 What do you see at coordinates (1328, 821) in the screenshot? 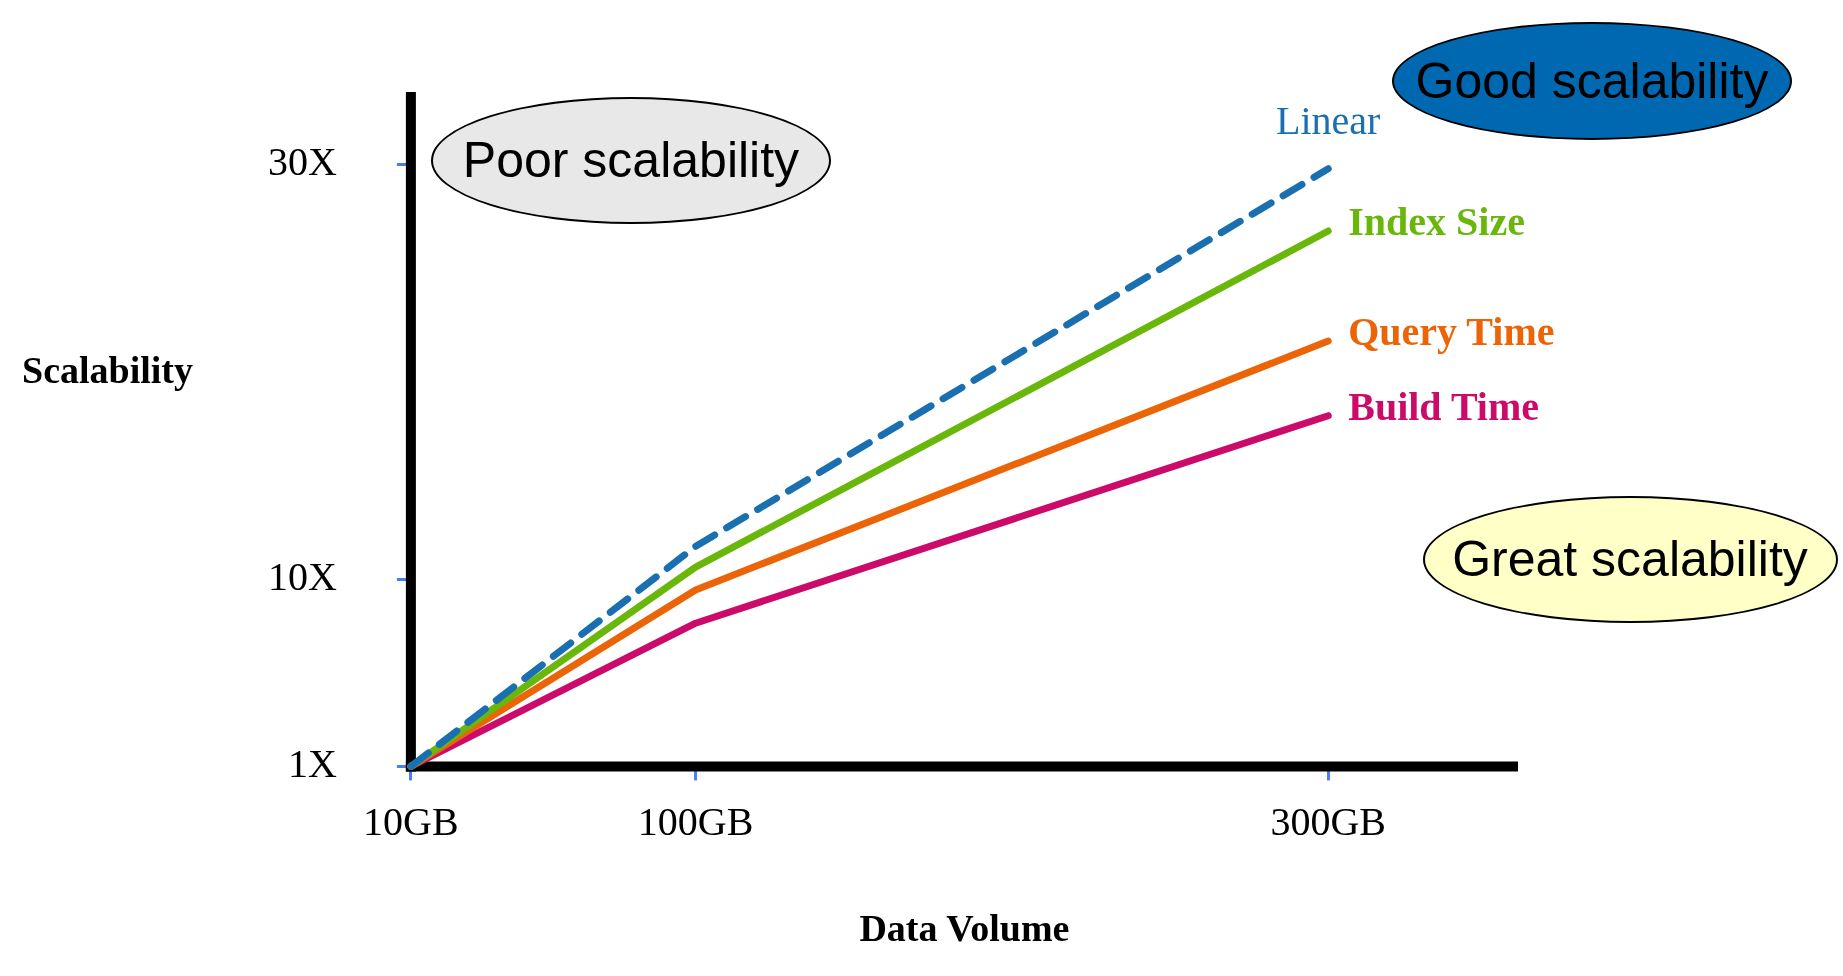
I see `x-tick-label: 300GB` at bounding box center [1328, 821].